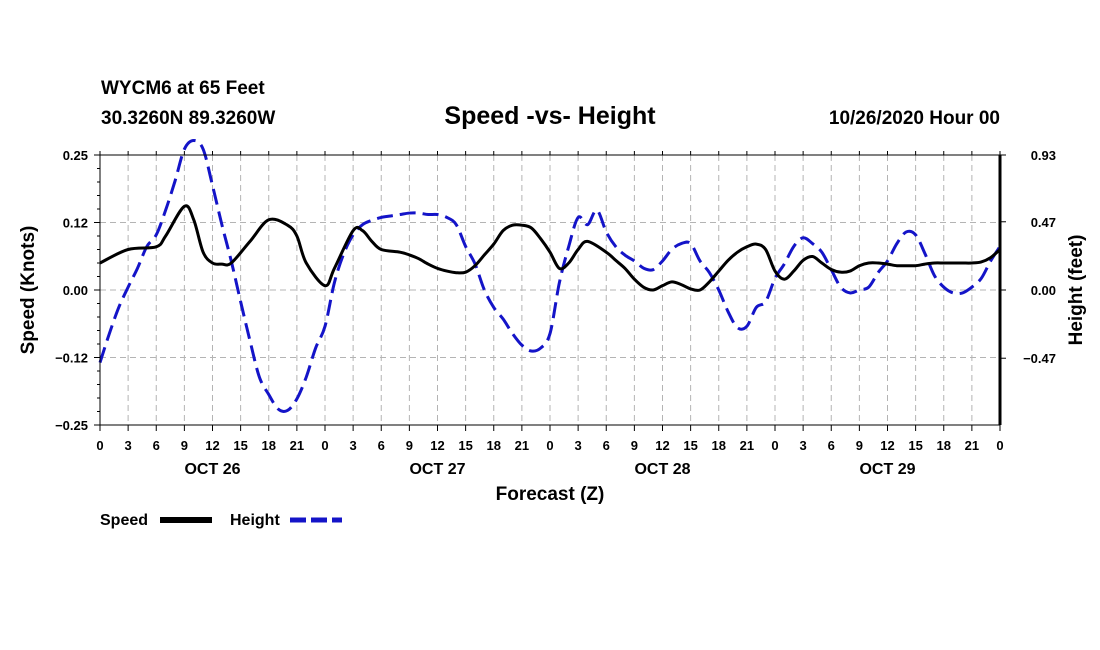 Image resolution: width=1100 pixels, height=650 pixels. Describe the element at coordinates (28, 290) in the screenshot. I see `y-axis-title: Speed (Knots)` at that location.